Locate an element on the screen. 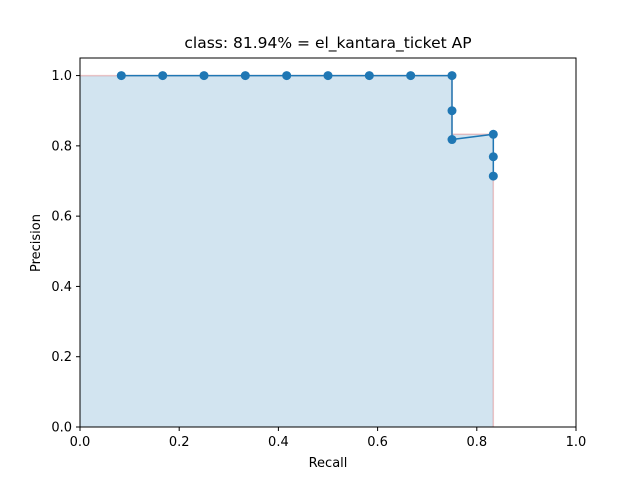 This screenshot has width=640, height=480. y-tick-label: 1.0 is located at coordinates (61, 76).